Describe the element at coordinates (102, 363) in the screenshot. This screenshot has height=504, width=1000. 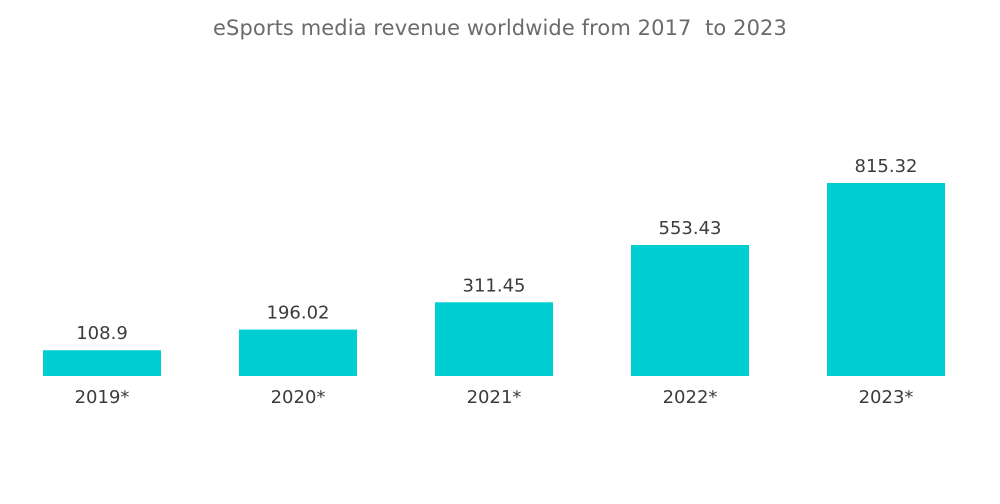
I see `bar-2019` at that location.